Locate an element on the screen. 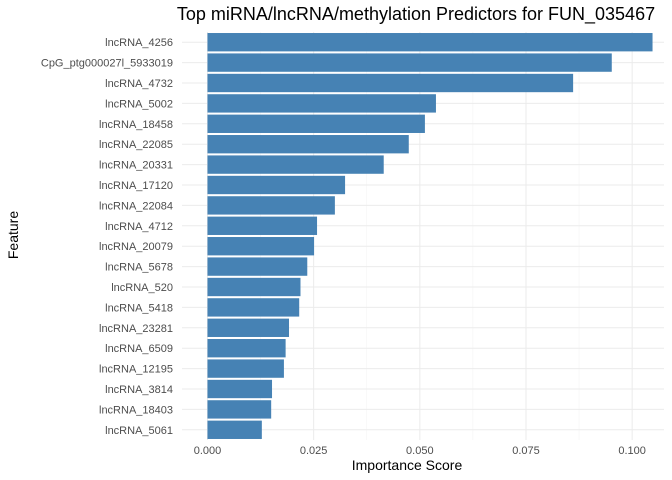  y-tick-label: CpG_ptg000027l_5933019 is located at coordinates (107, 64).